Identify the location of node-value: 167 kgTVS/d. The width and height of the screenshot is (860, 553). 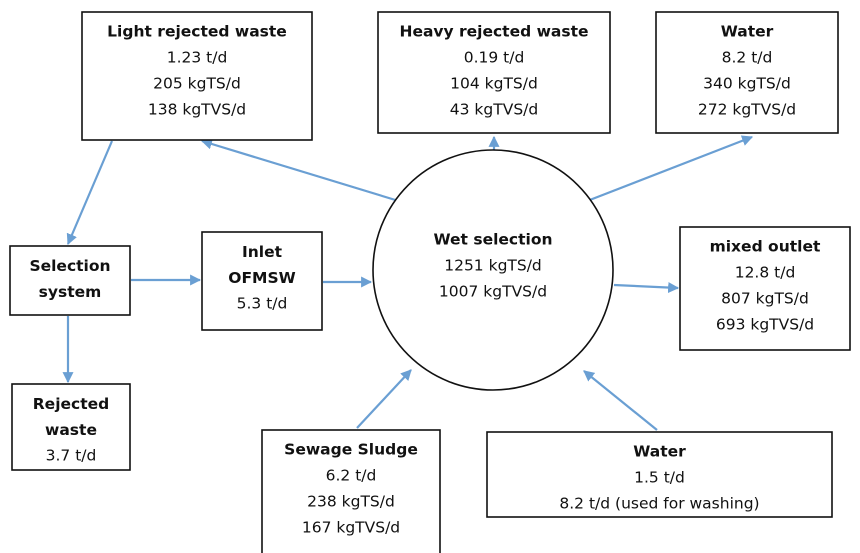
(351, 528).